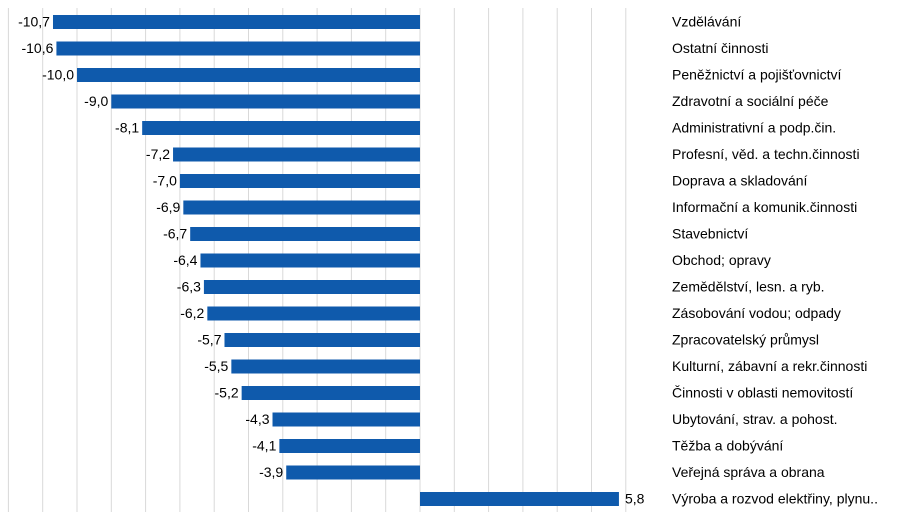 The image size is (900, 517). What do you see at coordinates (227, 393) in the screenshot?
I see `data-label: -5,2` at bounding box center [227, 393].